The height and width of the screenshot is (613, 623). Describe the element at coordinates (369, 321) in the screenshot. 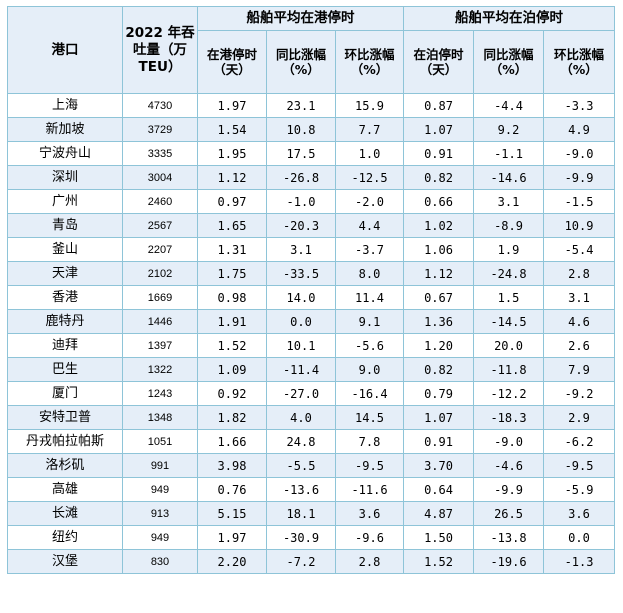

I see `cell-port-mom: 9.1` at that location.